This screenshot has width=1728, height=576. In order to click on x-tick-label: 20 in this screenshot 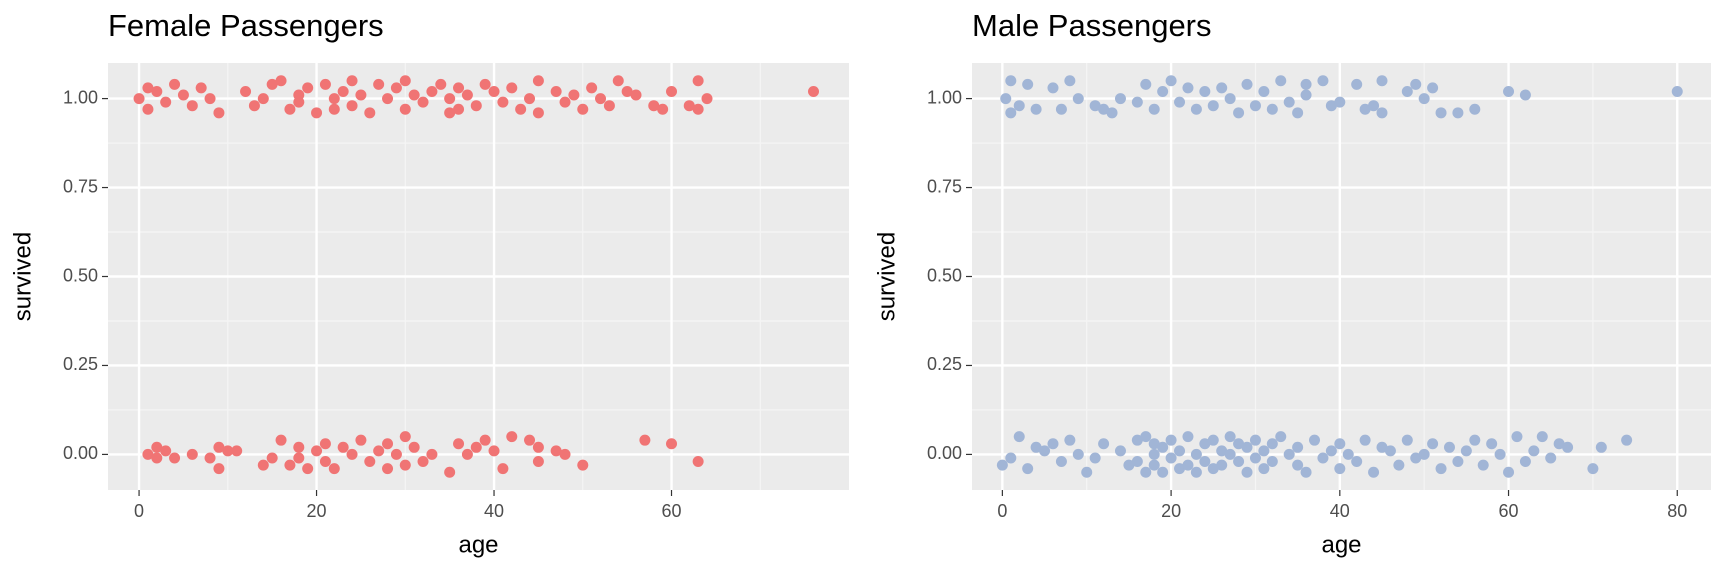, I will do `click(1171, 511)`.